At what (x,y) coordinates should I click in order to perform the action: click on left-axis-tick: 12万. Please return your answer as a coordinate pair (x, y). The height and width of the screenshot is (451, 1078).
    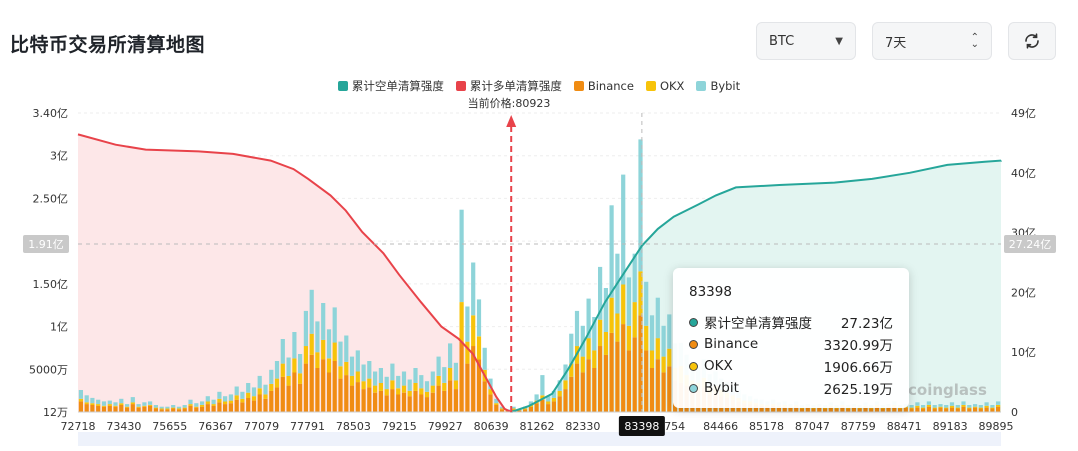
    Looking at the image, I should click on (55, 412).